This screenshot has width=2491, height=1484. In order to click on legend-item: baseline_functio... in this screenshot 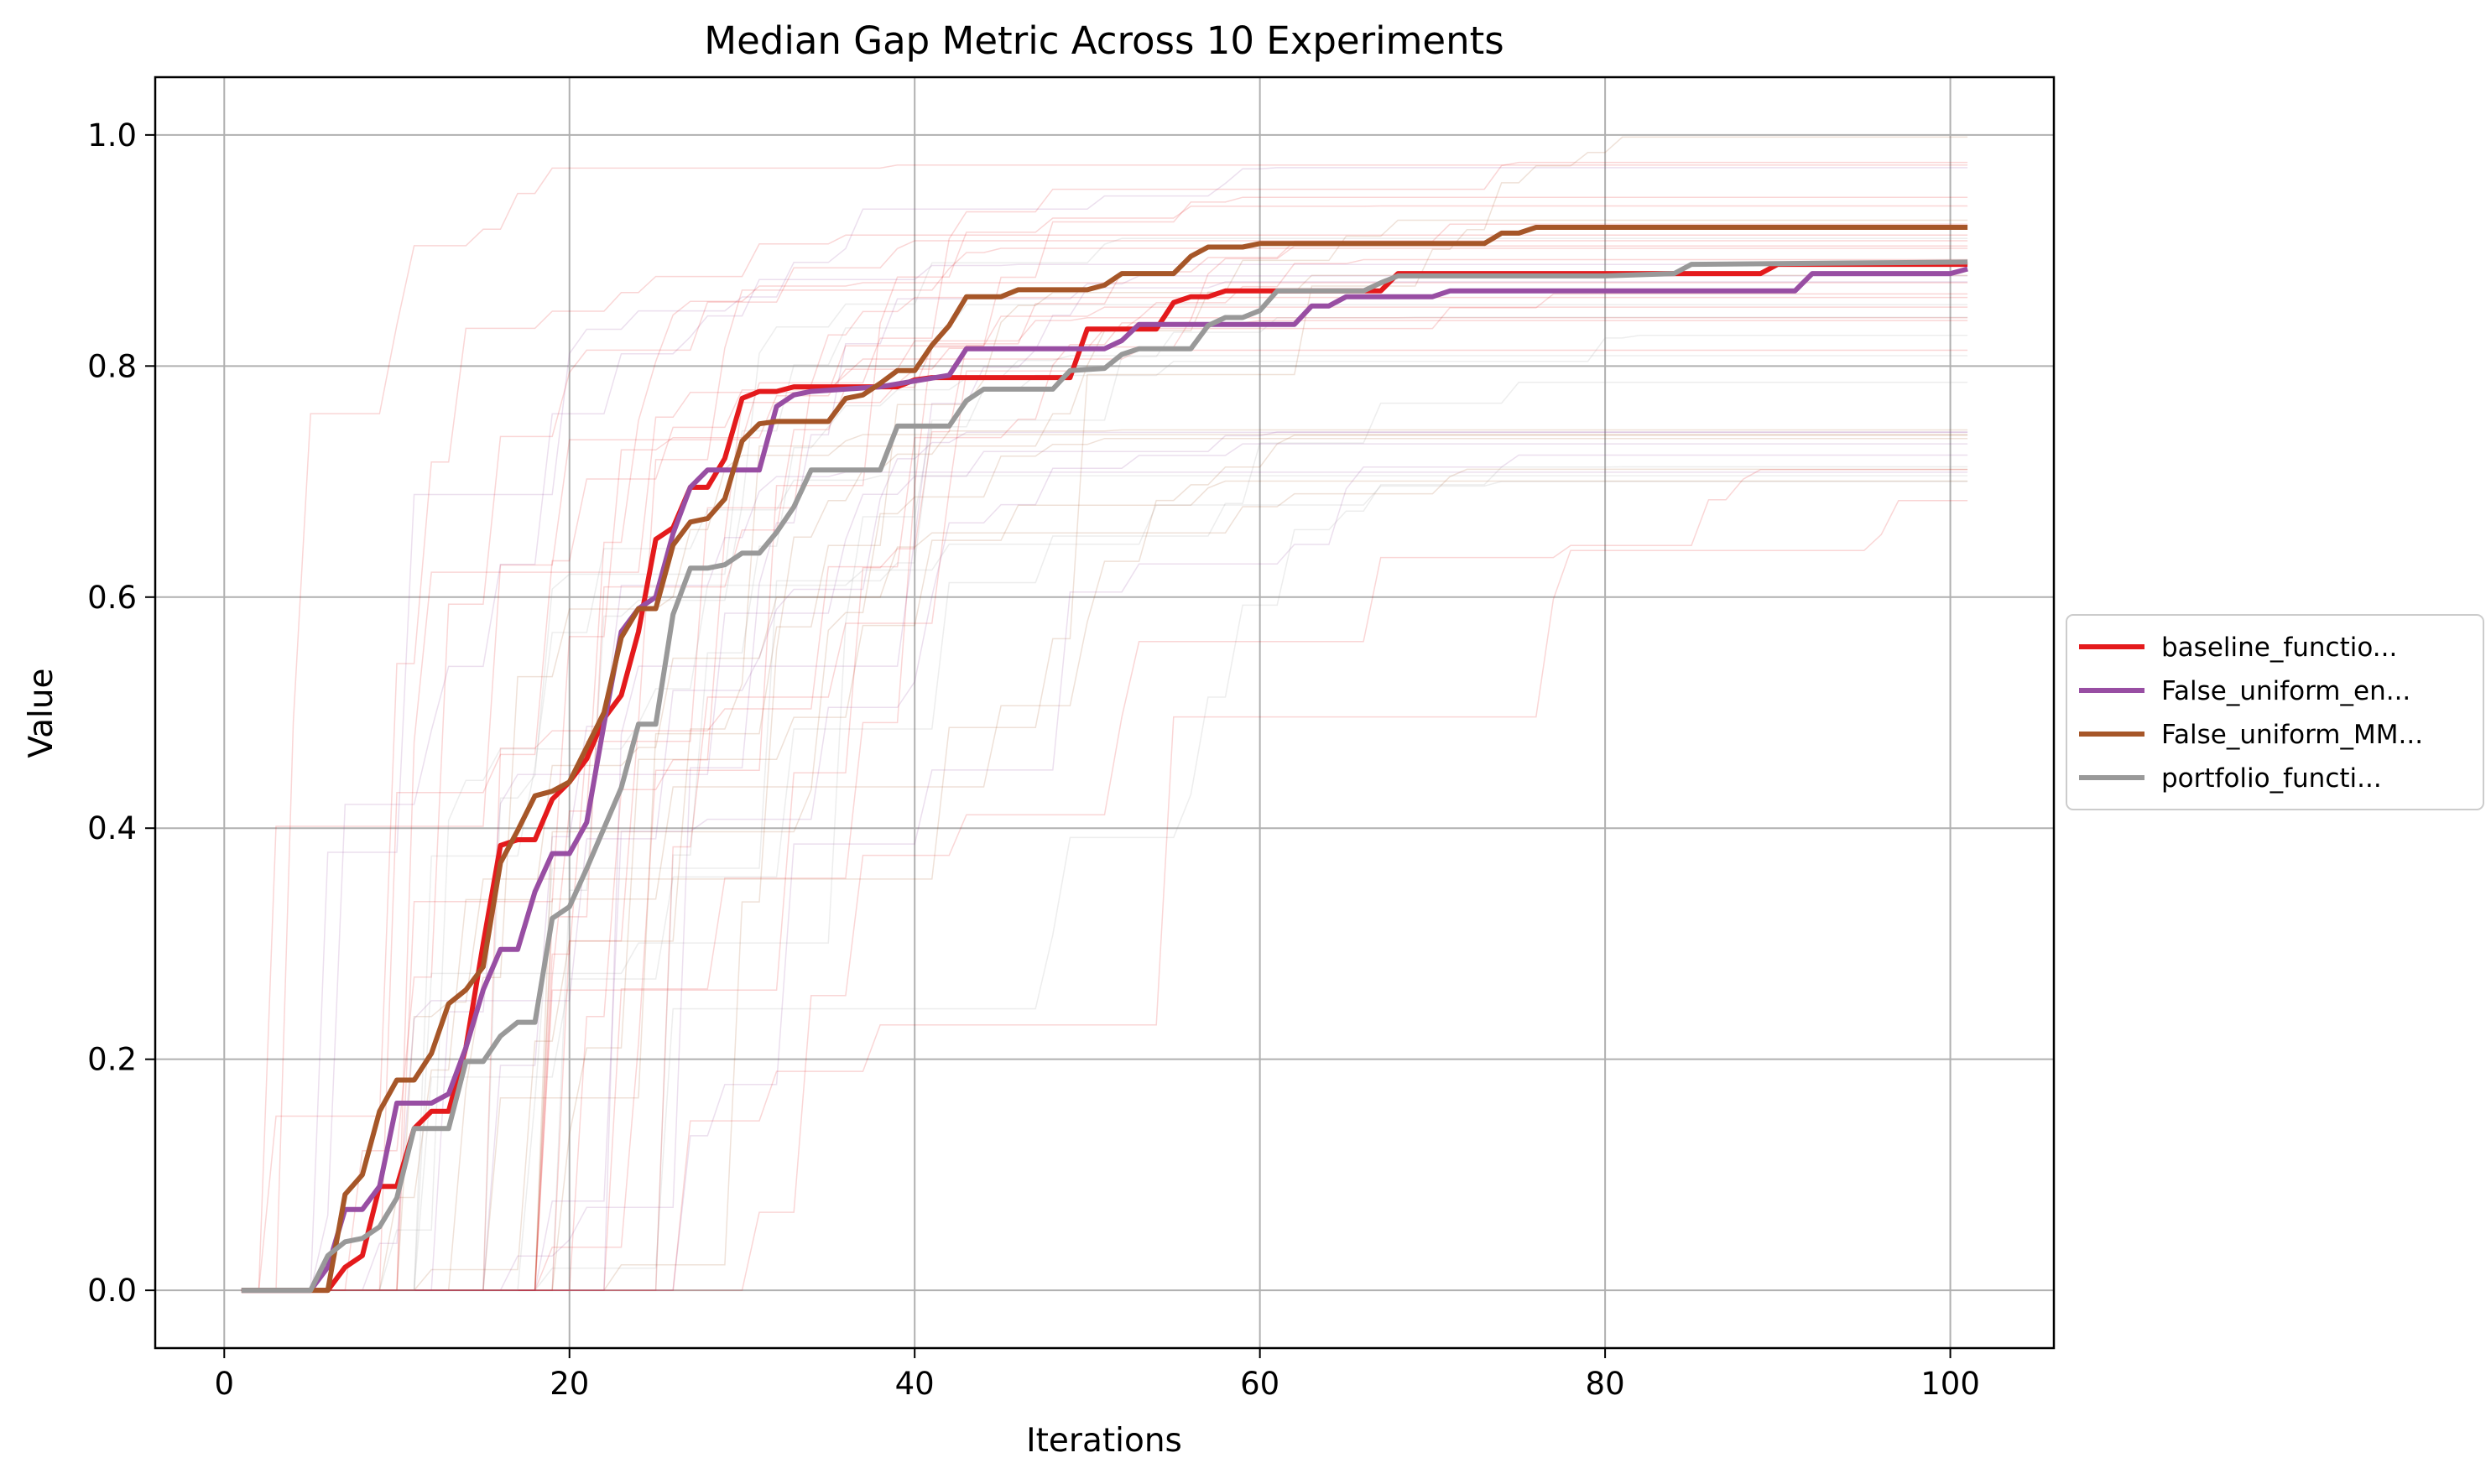, I will do `click(2238, 648)`.